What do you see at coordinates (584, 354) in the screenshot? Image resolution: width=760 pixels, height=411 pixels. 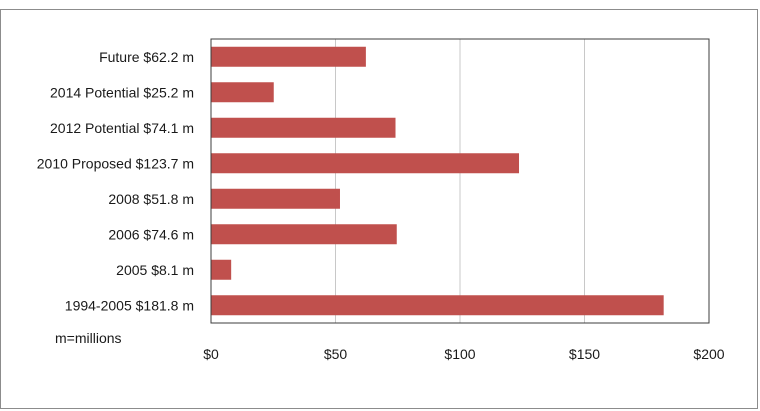 I see `x-tick-label: $150` at bounding box center [584, 354].